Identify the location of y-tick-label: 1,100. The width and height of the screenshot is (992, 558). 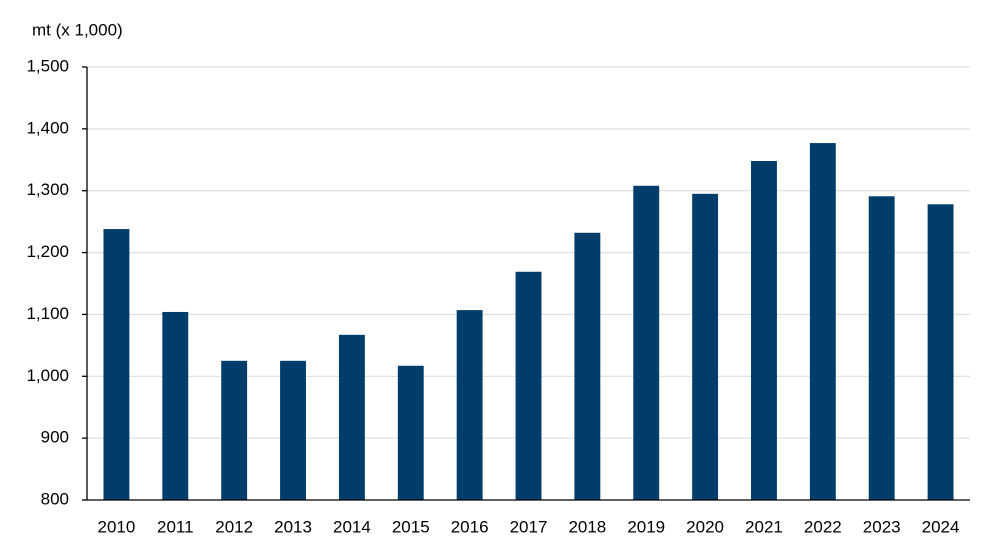
(47, 313).